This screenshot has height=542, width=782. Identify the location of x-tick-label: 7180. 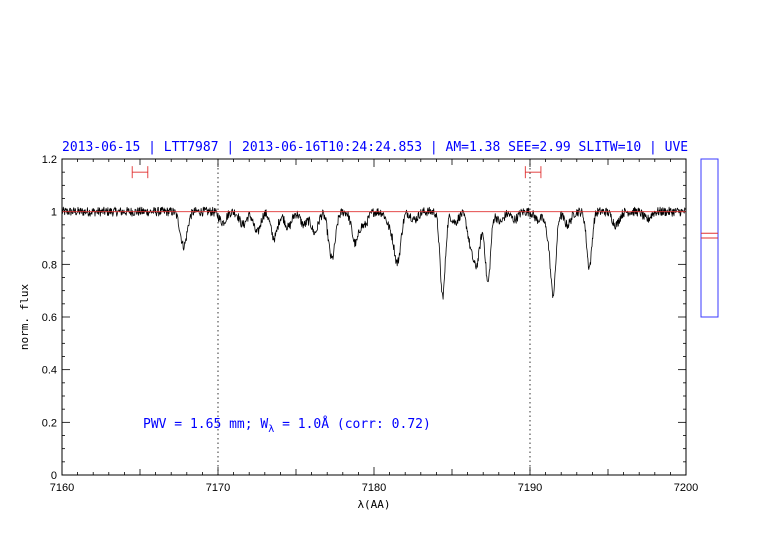
(374, 488).